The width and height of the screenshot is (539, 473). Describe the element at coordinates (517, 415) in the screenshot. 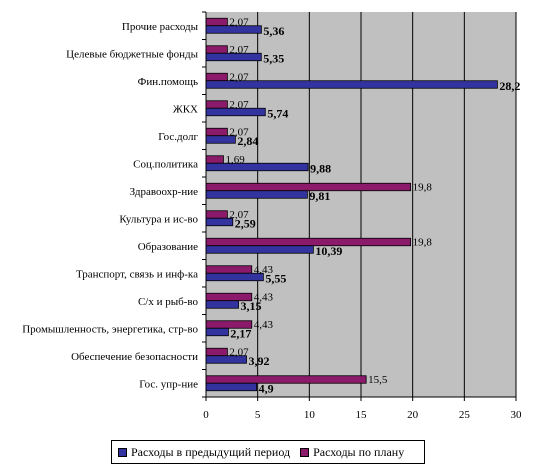

I see `x-tick-label: 30` at that location.